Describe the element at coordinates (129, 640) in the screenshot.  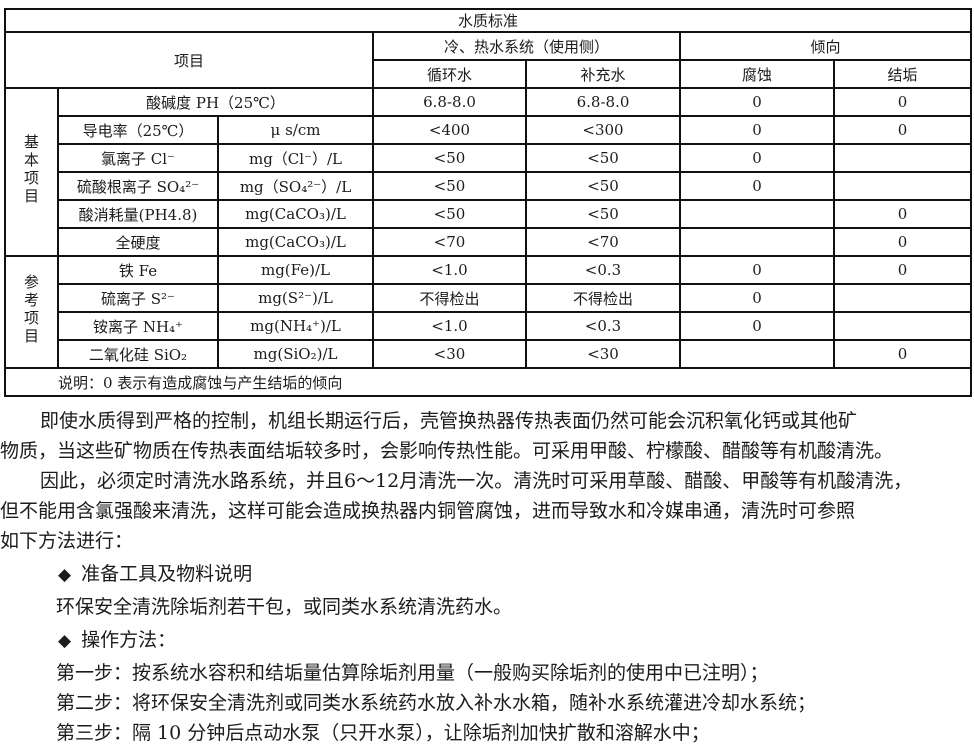
I see `bullet-label: 操作方法：` at that location.